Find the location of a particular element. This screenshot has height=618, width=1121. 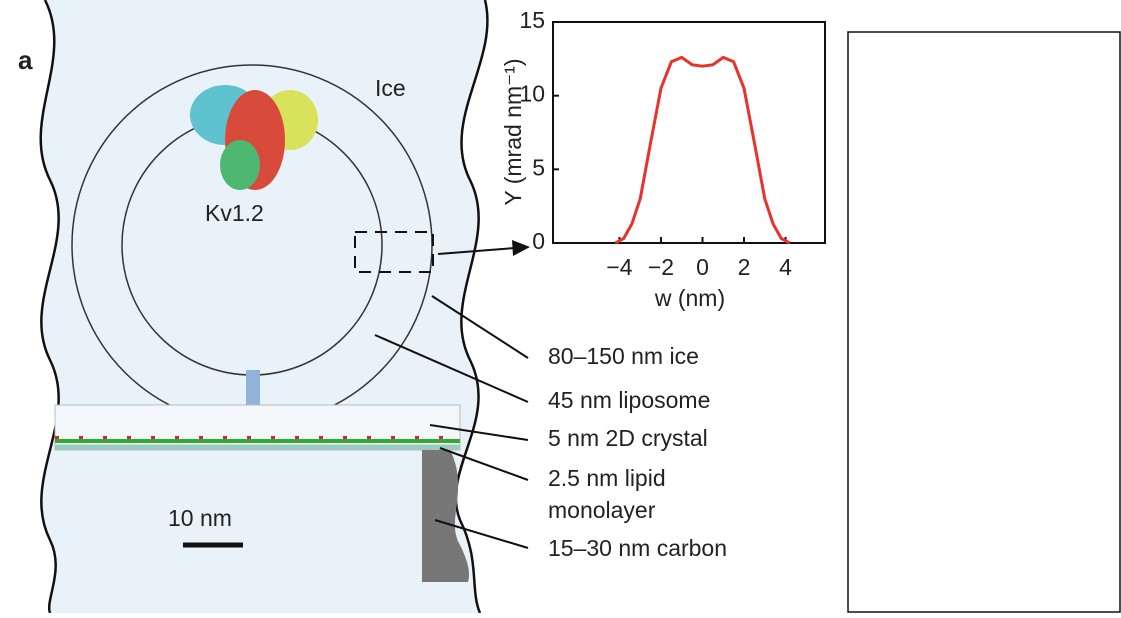

callout: 45 nm liposome is located at coordinates (629, 400).